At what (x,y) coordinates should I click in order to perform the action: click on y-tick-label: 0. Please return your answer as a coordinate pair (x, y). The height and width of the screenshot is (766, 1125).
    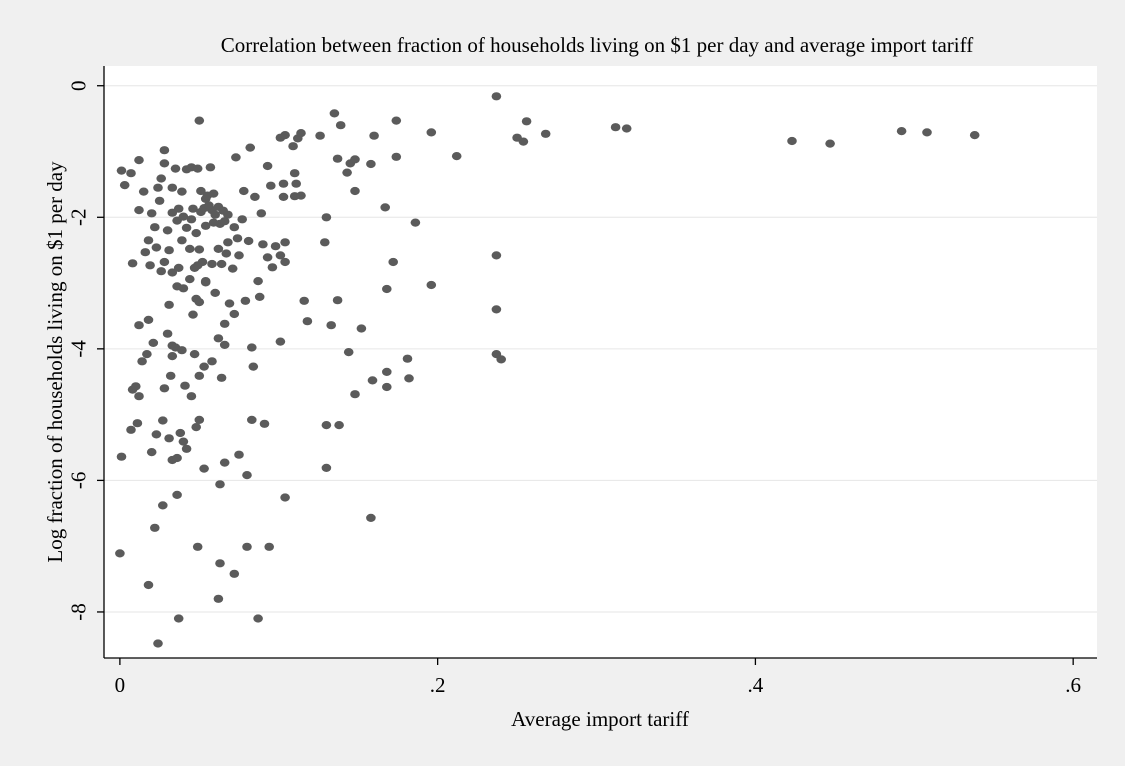
    Looking at the image, I should click on (78, 85).